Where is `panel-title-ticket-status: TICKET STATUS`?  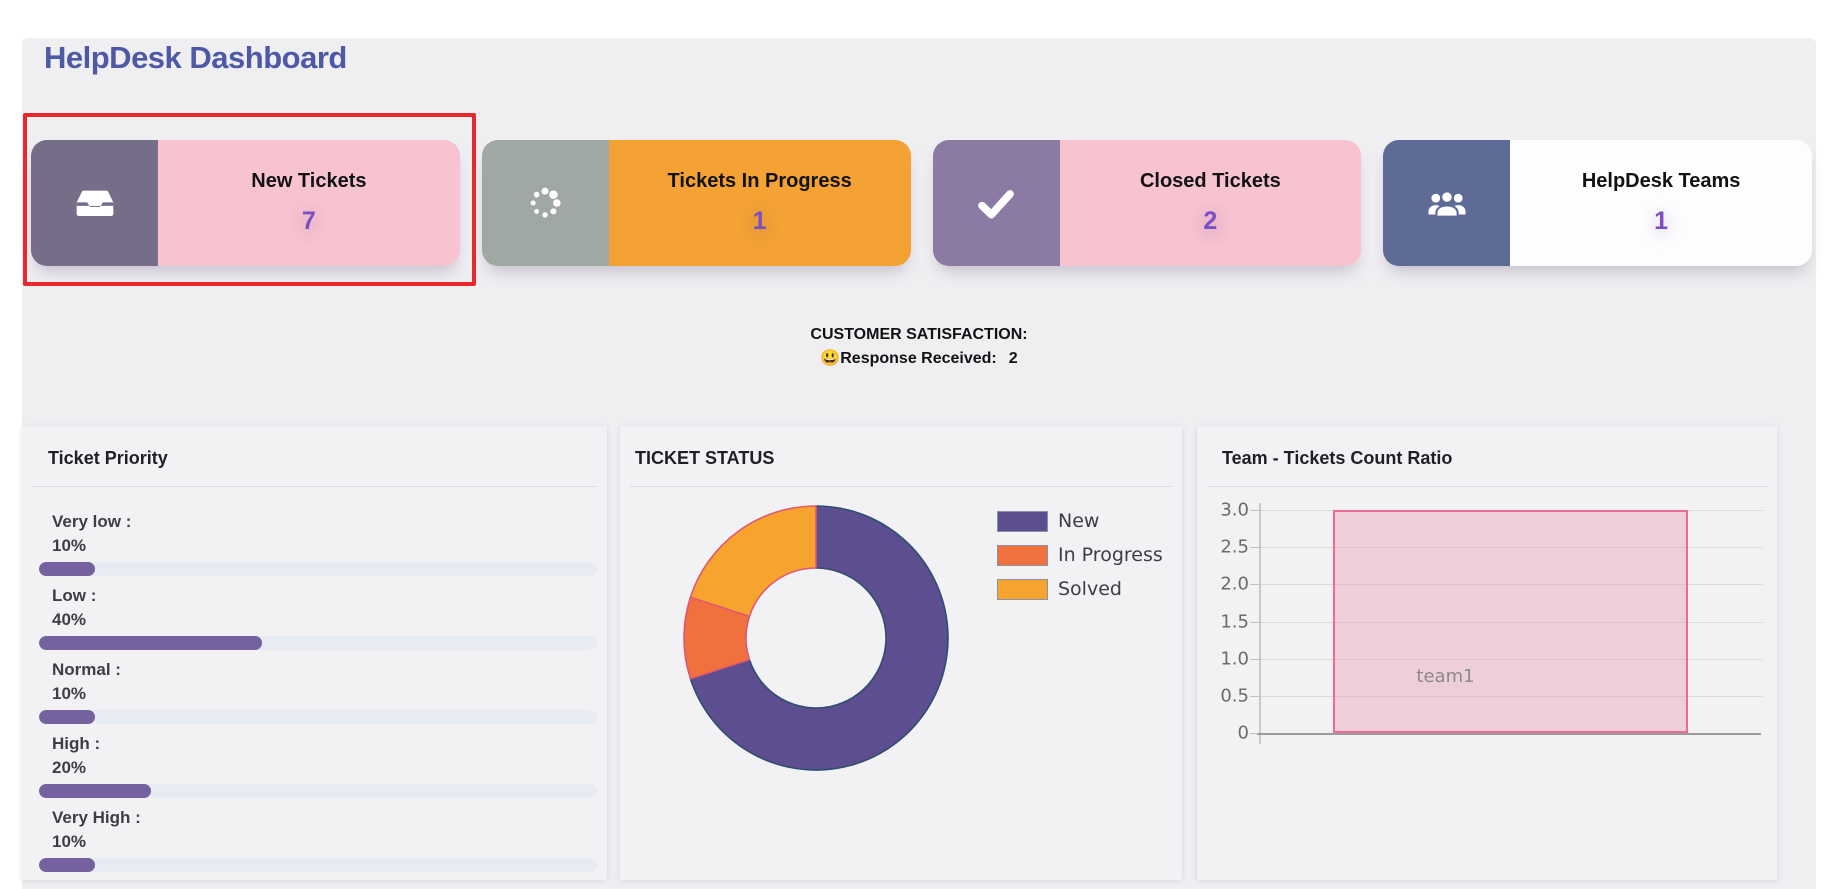 panel-title-ticket-status: TICKET STATUS is located at coordinates (705, 458).